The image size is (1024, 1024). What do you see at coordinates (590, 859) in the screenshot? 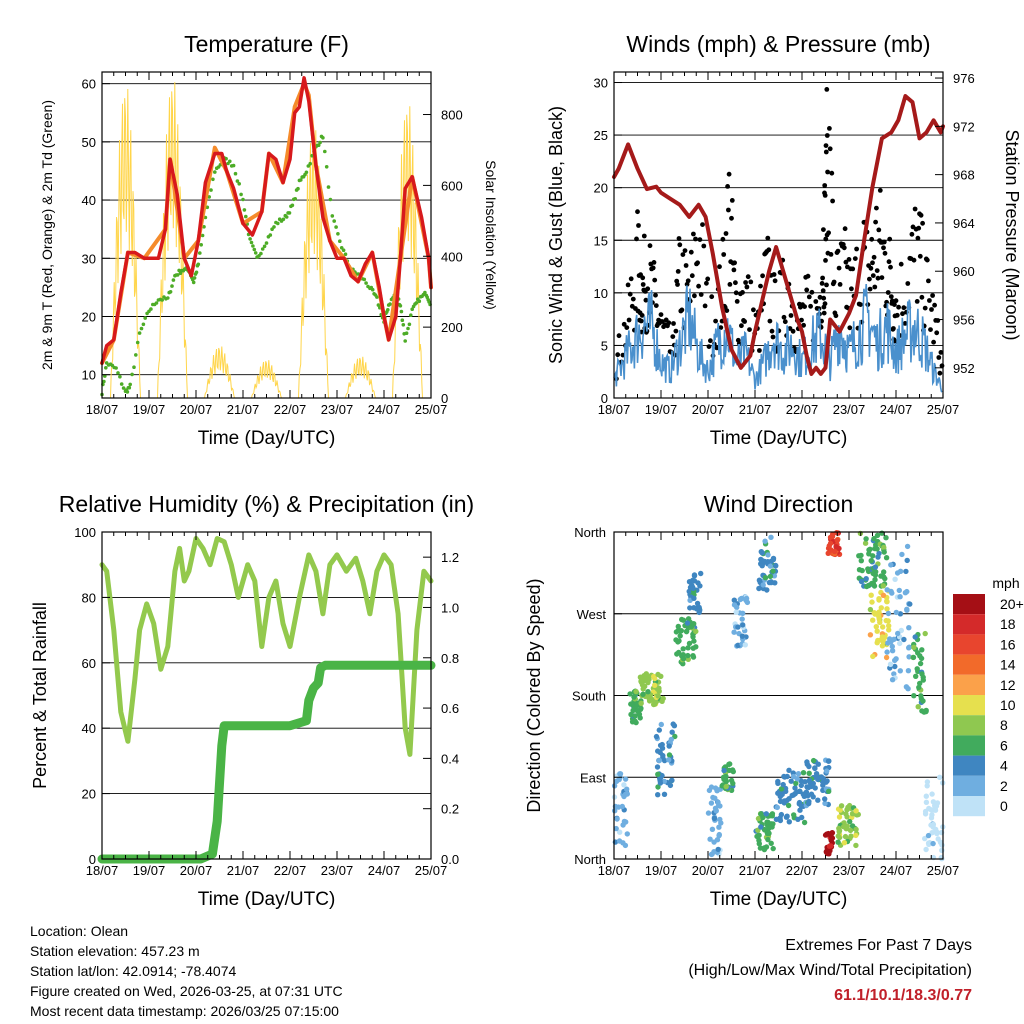
I see `direction-tick-label: North` at bounding box center [590, 859].